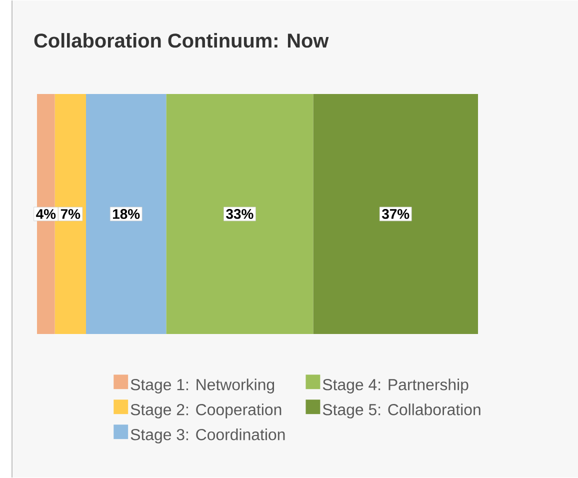 The height and width of the screenshot is (478, 578). Describe the element at coordinates (207, 436) in the screenshot. I see `legend-label: Stage 3: Coordination` at that location.